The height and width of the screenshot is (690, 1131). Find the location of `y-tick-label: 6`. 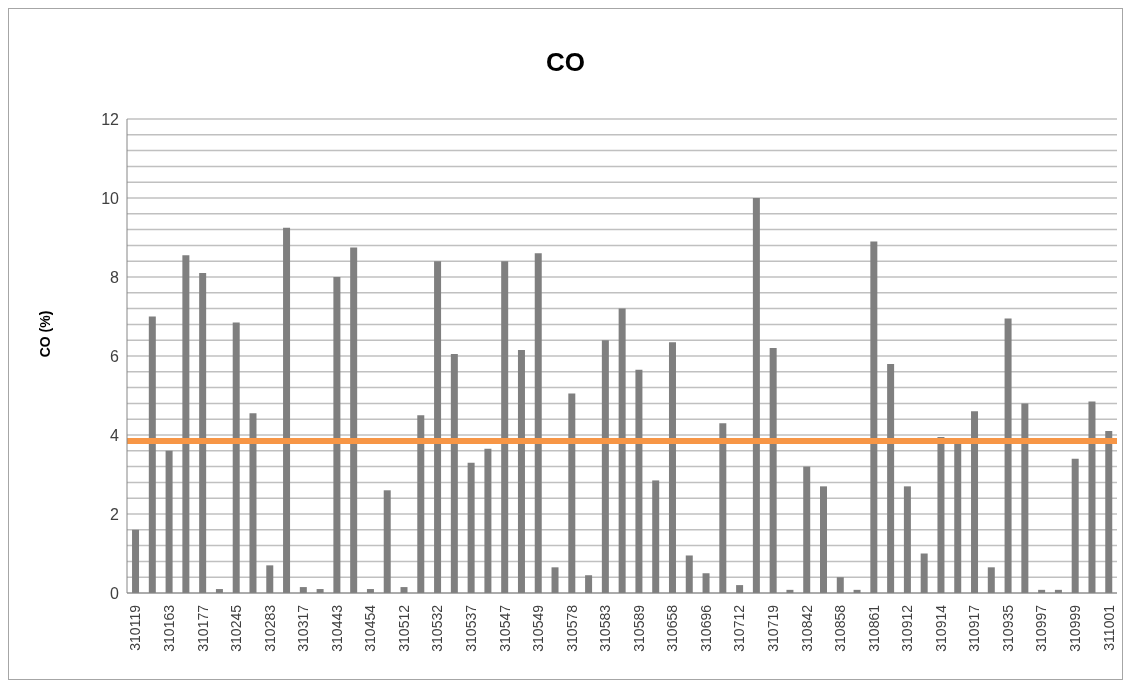

y-tick-label: 6 is located at coordinates (115, 356).